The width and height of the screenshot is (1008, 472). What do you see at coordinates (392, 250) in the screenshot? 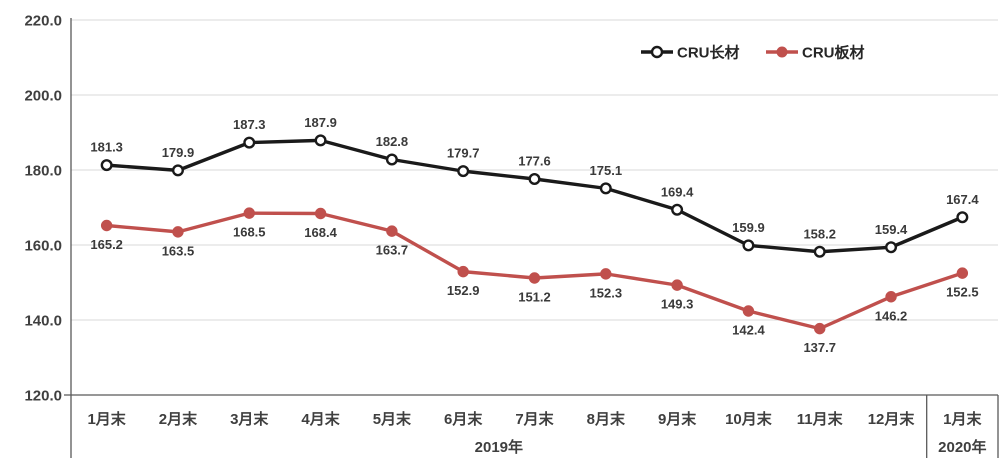
I see `data-label: 163.7` at bounding box center [392, 250].